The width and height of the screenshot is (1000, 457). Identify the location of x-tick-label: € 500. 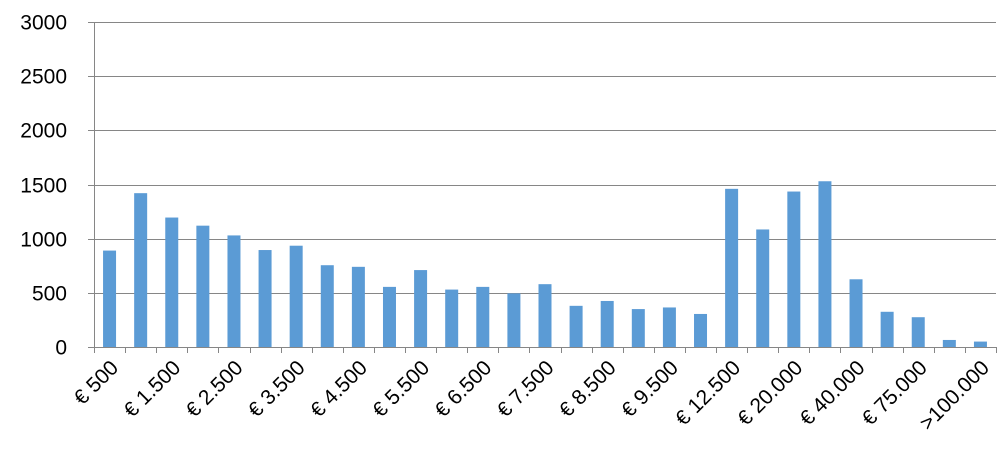
(96, 382).